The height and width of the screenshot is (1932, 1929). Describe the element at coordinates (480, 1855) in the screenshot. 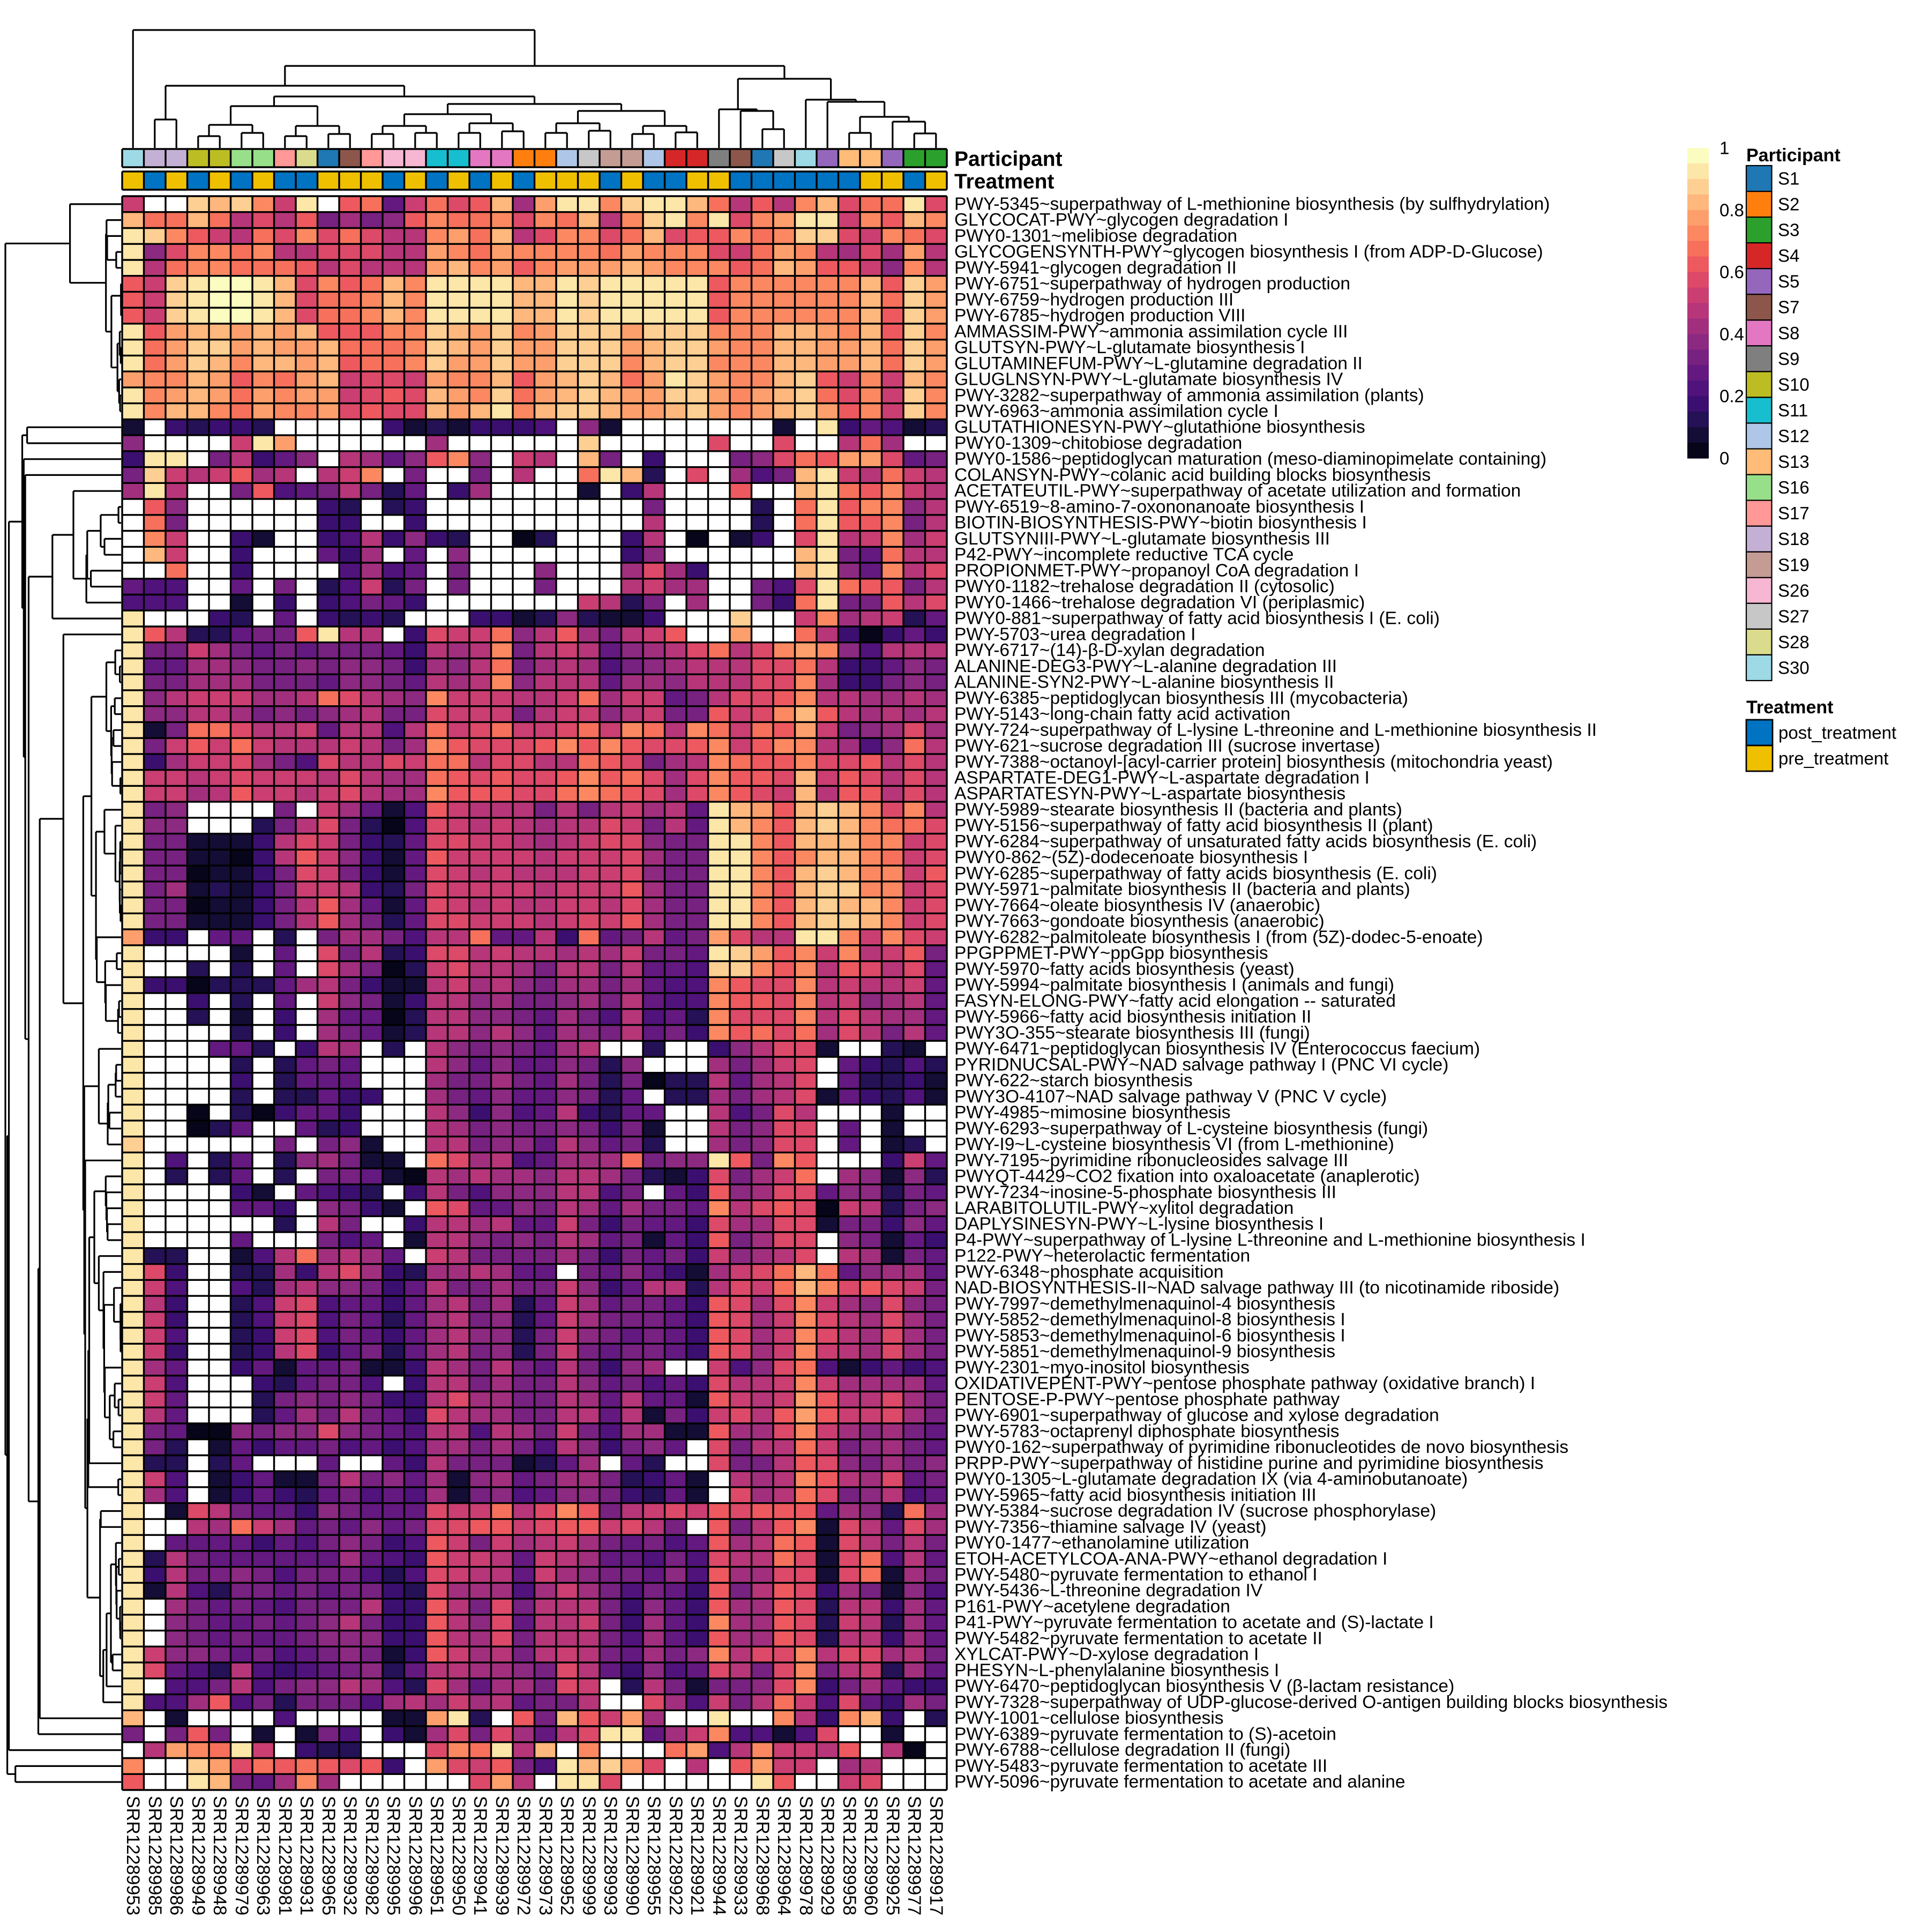

I see `svg-text: SRR12289941` at that location.